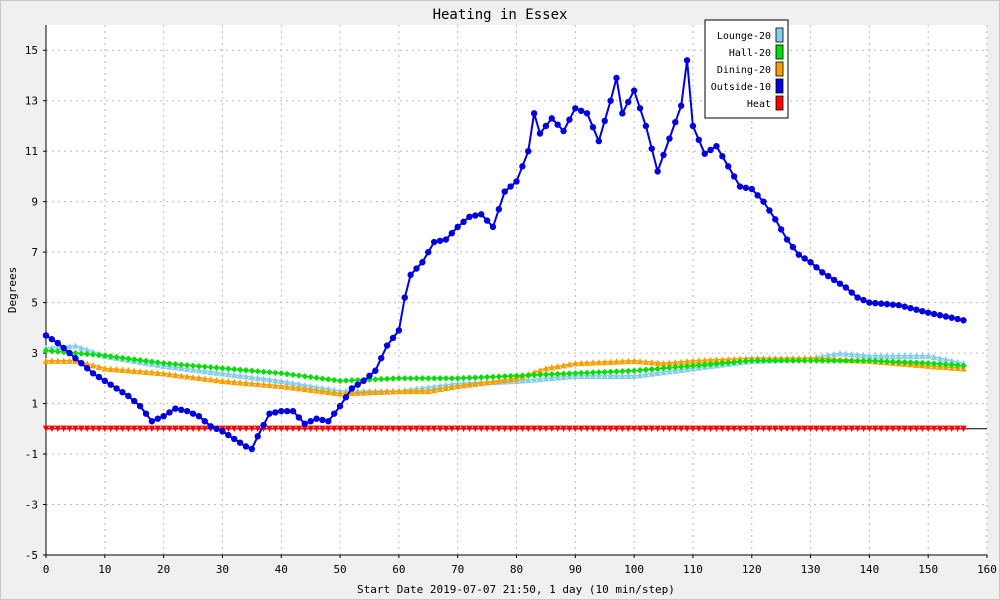 The height and width of the screenshot is (600, 1000). I want to click on x-tick-label: 160, so click(987, 569).